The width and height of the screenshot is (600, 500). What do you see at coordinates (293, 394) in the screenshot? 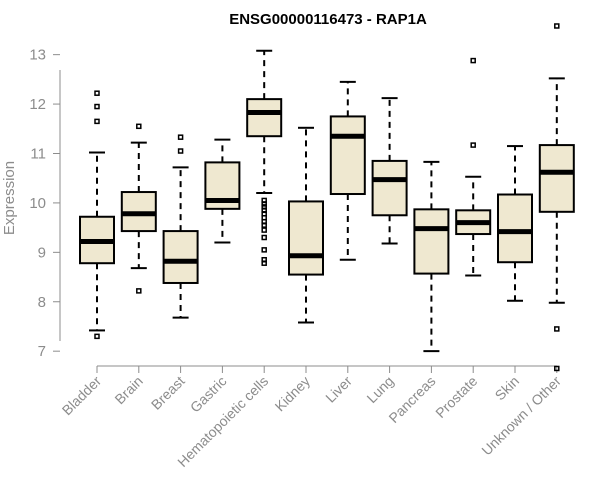
I see `x-tick-label: Kidney` at bounding box center [293, 394].